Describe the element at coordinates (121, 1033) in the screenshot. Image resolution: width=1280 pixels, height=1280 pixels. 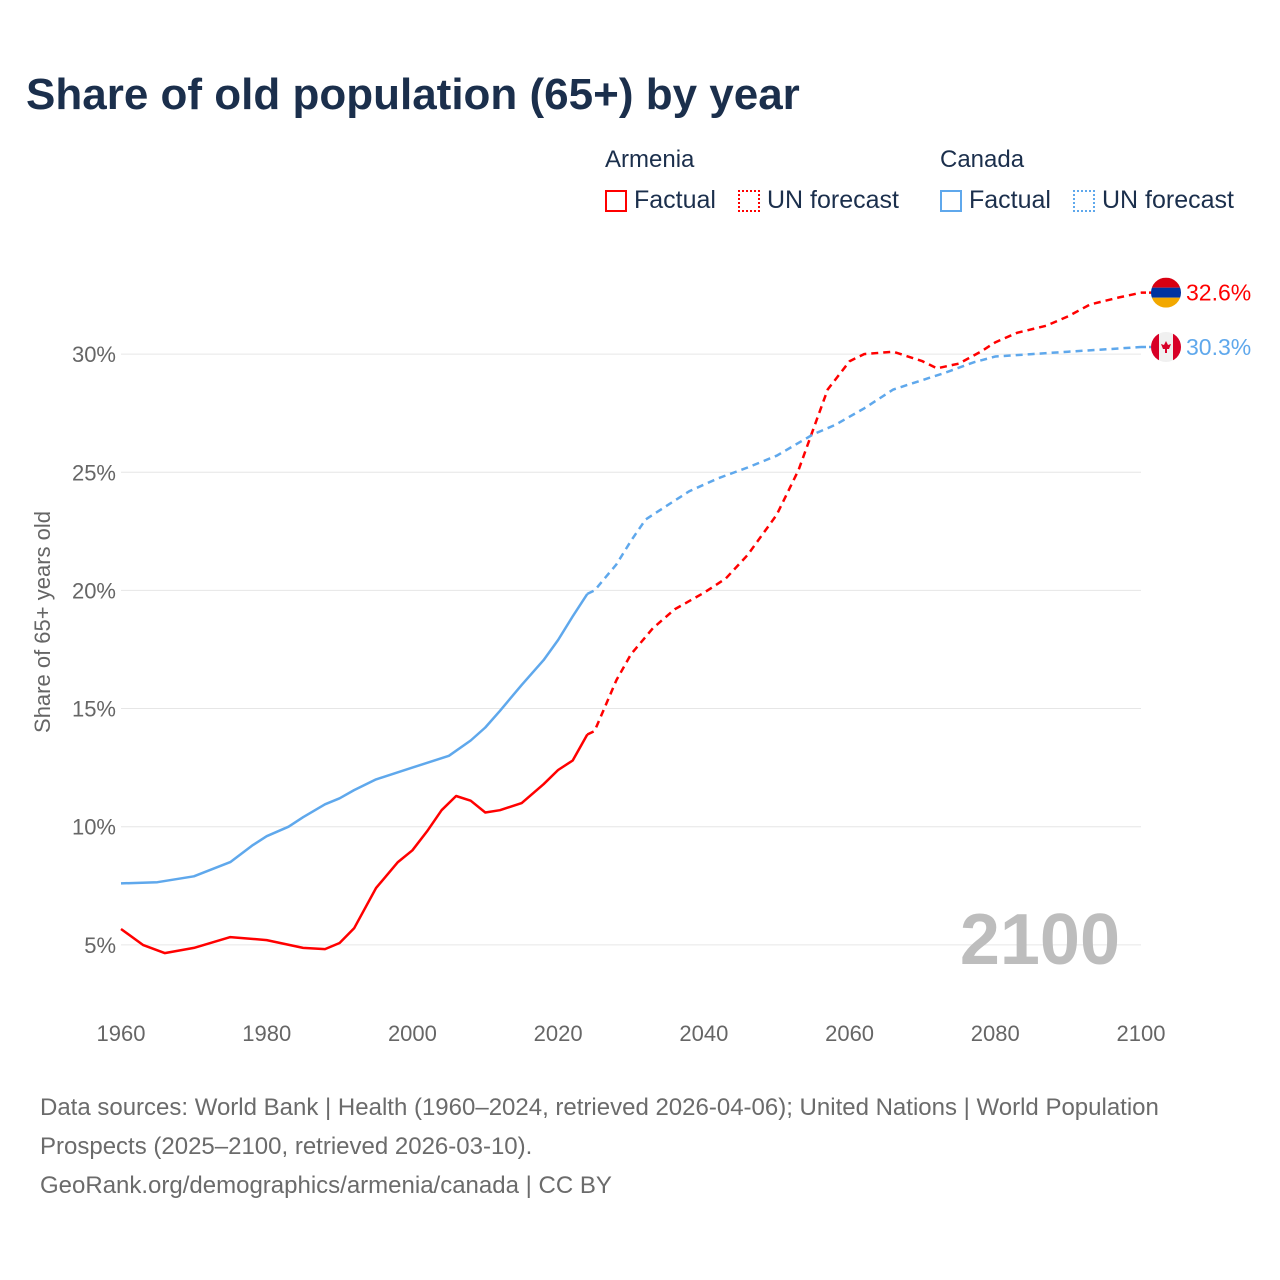
I see `x-tick-label: 1960` at that location.